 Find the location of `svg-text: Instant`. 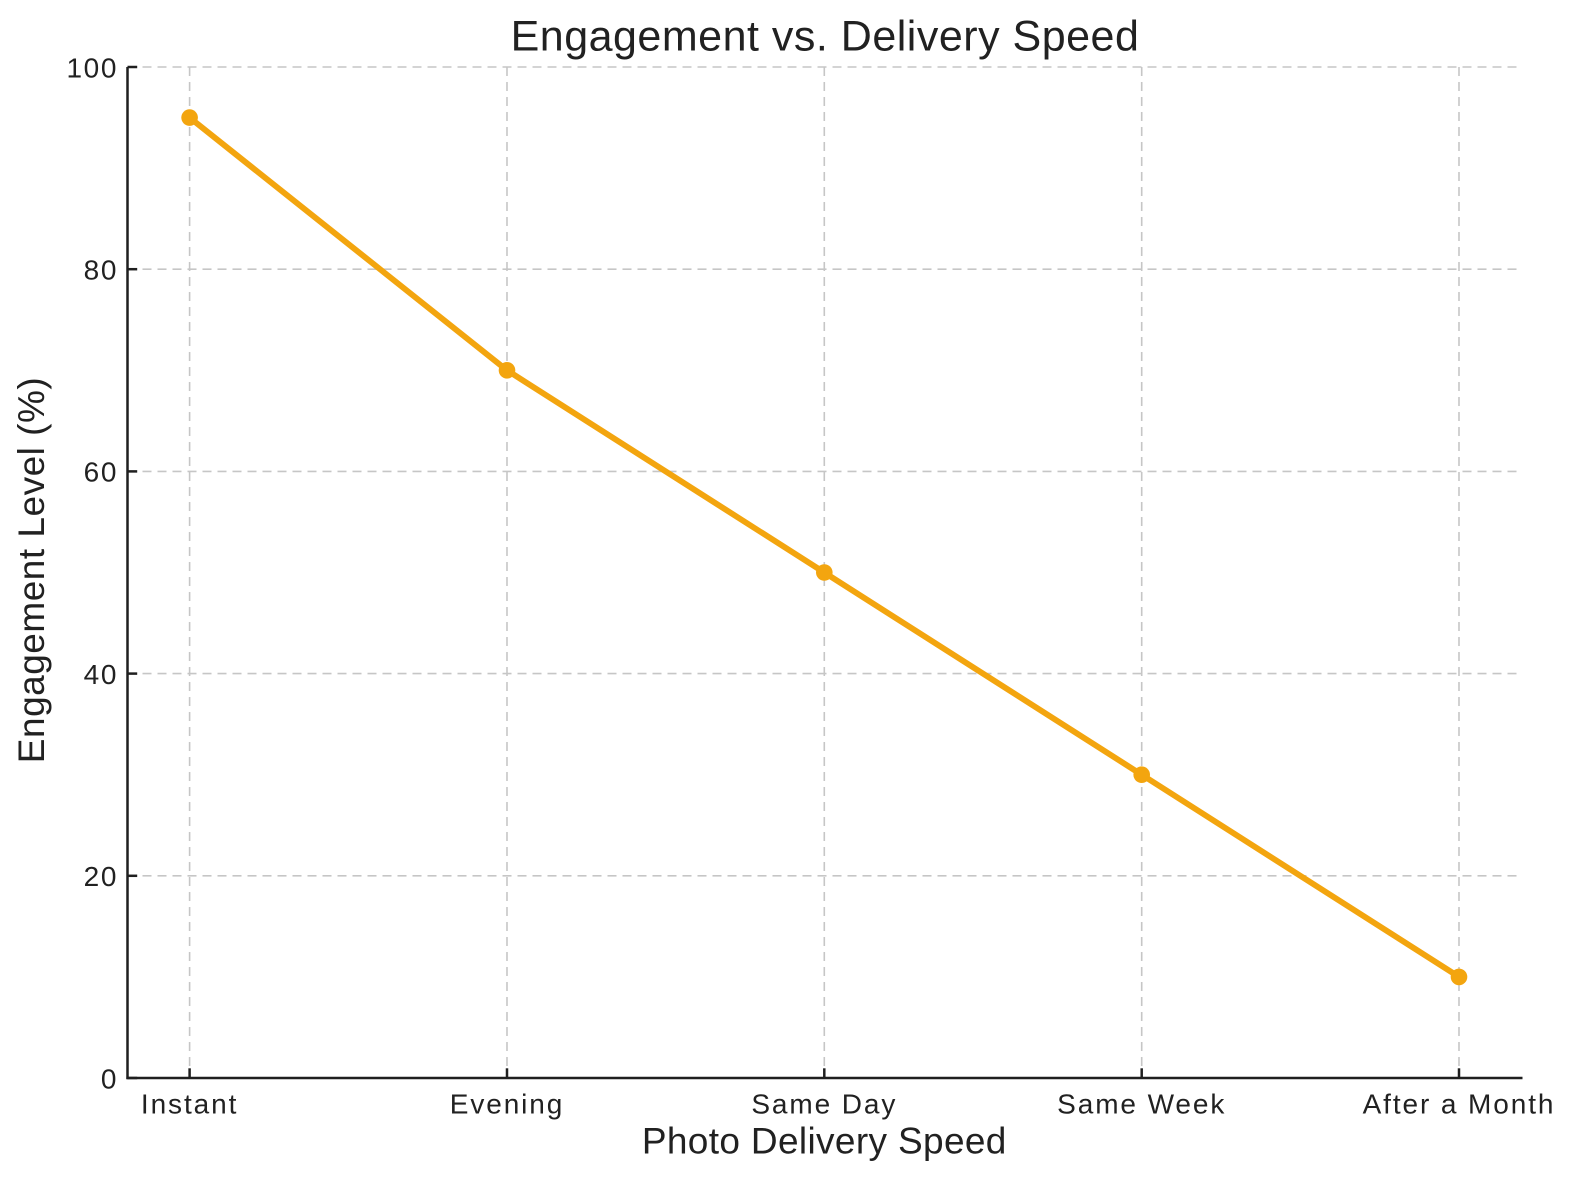

svg-text: Instant is located at coordinates (189, 1103).